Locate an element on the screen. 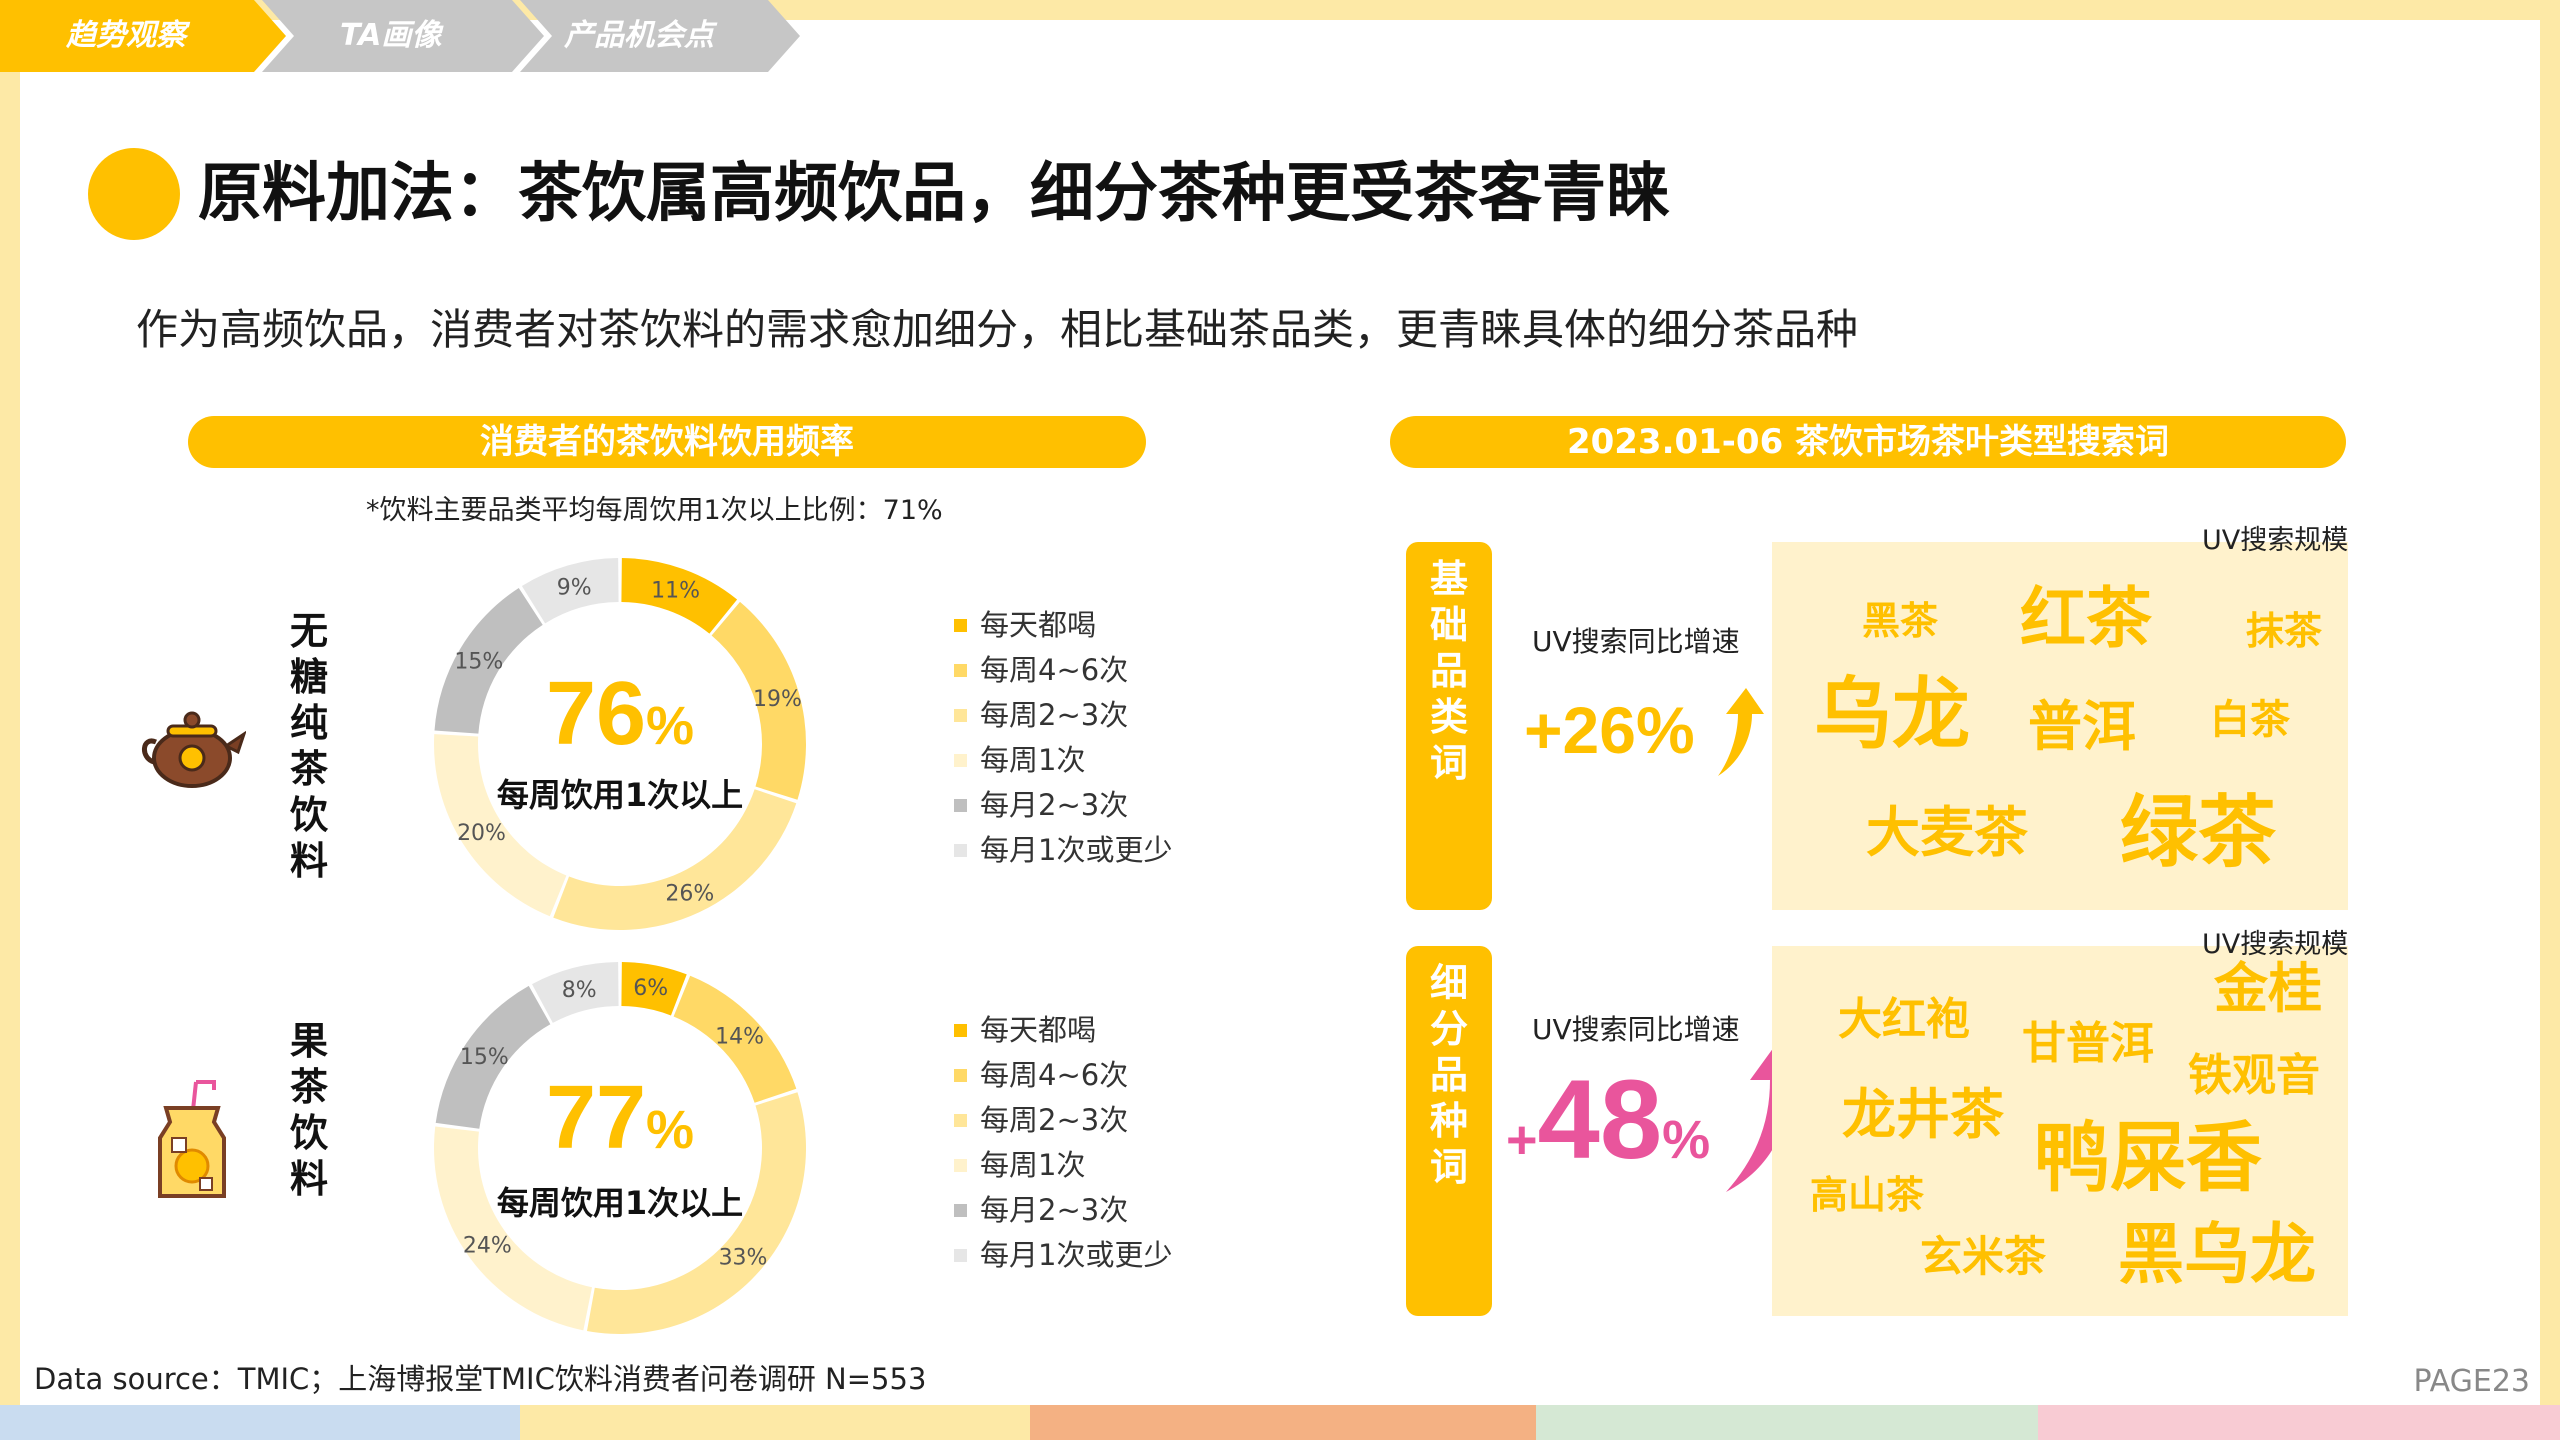 The image size is (2560, 1440). word-dahongpao: 大红袍 is located at coordinates (1904, 1019).